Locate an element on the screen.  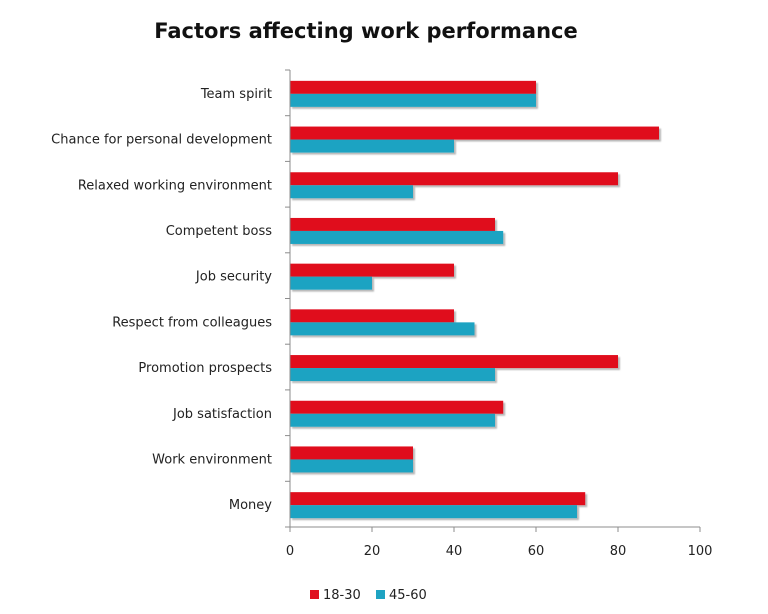
legend-label-45-60: 45-60 is located at coordinates (408, 595).